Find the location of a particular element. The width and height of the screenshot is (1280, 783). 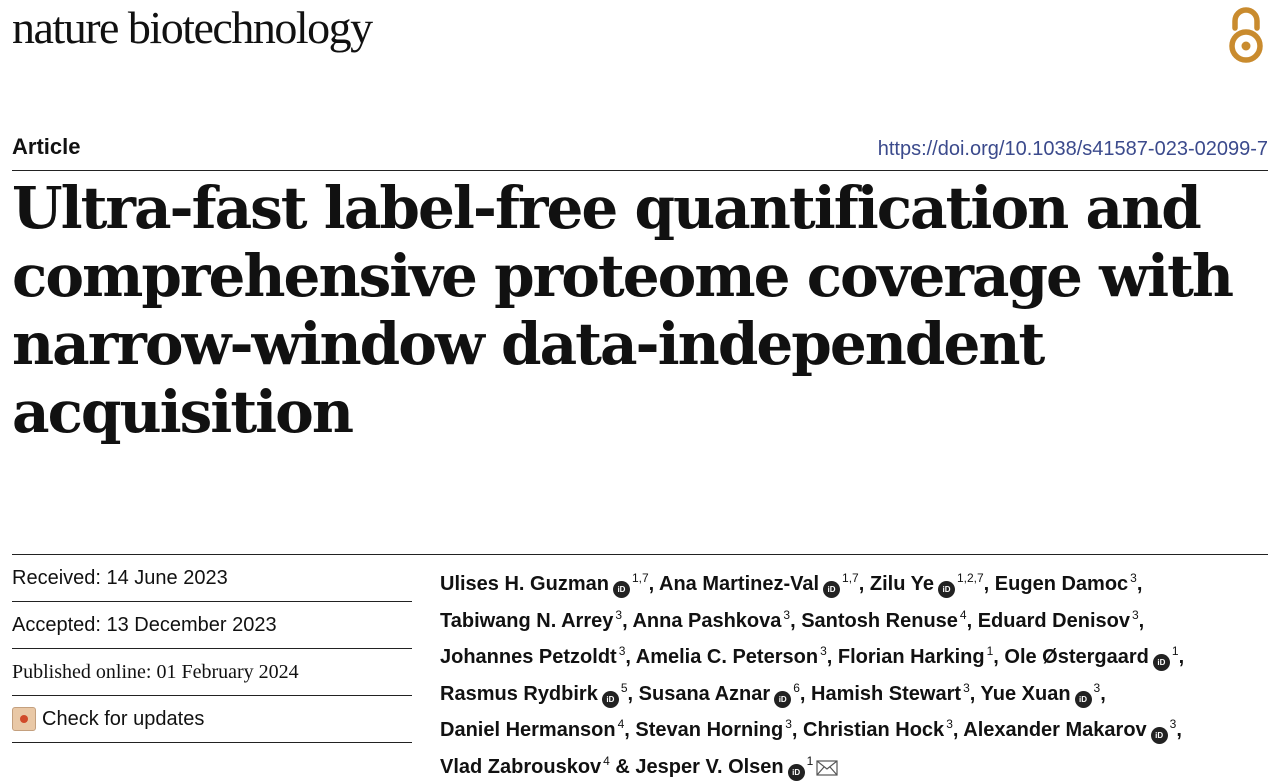

author-name: Eugen Damoc 3 is located at coordinates (1065, 583).